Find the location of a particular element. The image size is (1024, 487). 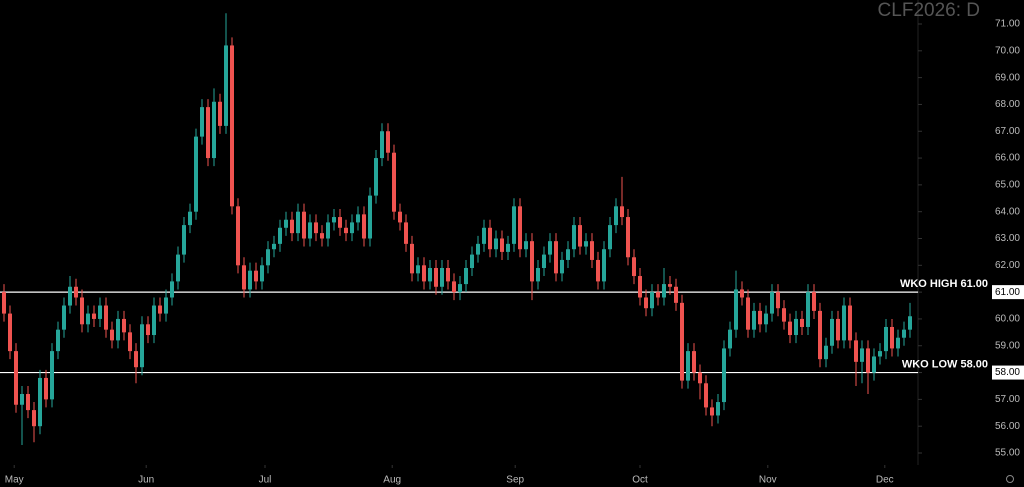

x-tick-label: May is located at coordinates (14, 480).